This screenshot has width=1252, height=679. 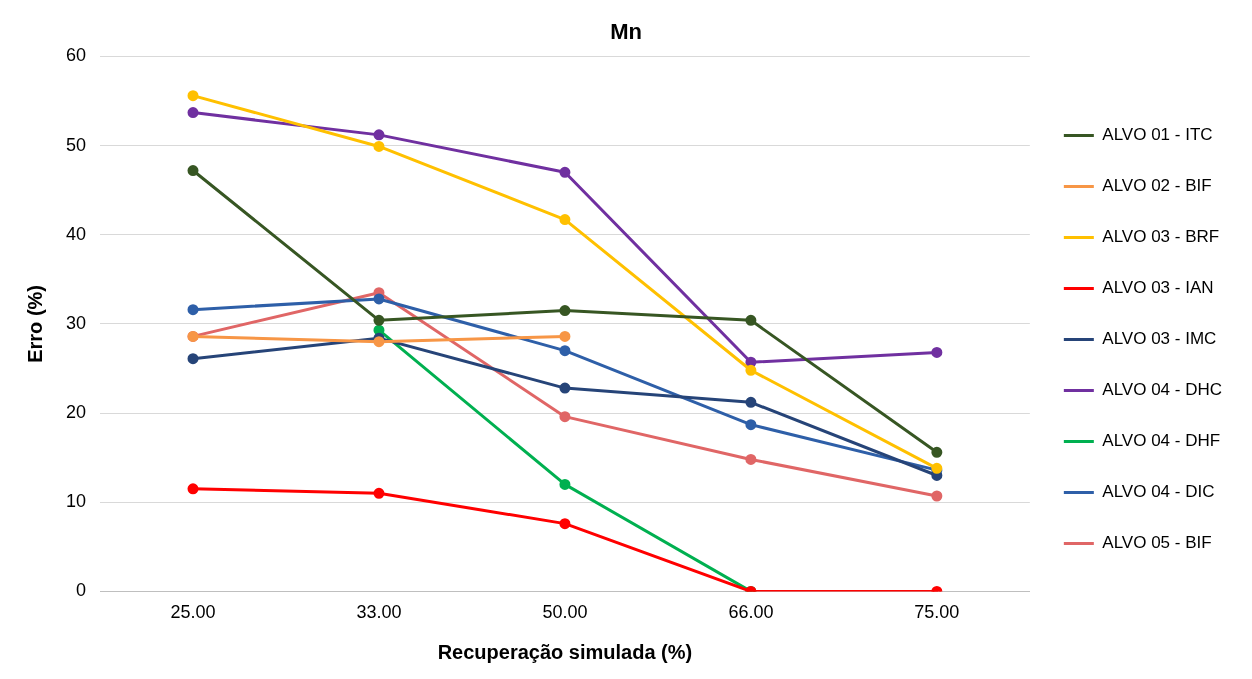 I want to click on x-tick-label: 66.00, so click(x=751, y=612).